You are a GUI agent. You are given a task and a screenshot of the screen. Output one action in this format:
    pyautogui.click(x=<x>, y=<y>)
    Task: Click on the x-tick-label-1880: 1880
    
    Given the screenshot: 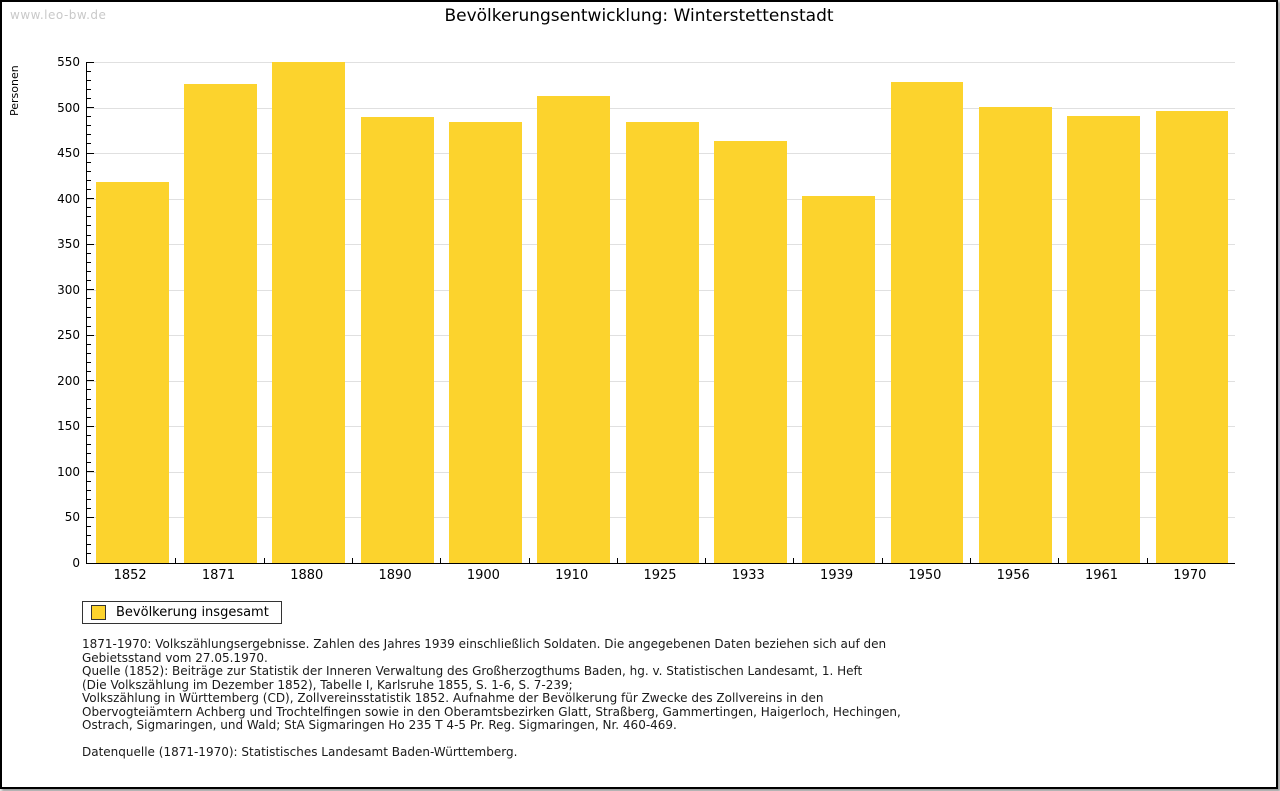 What is the action you would take?
    pyautogui.click(x=307, y=575)
    